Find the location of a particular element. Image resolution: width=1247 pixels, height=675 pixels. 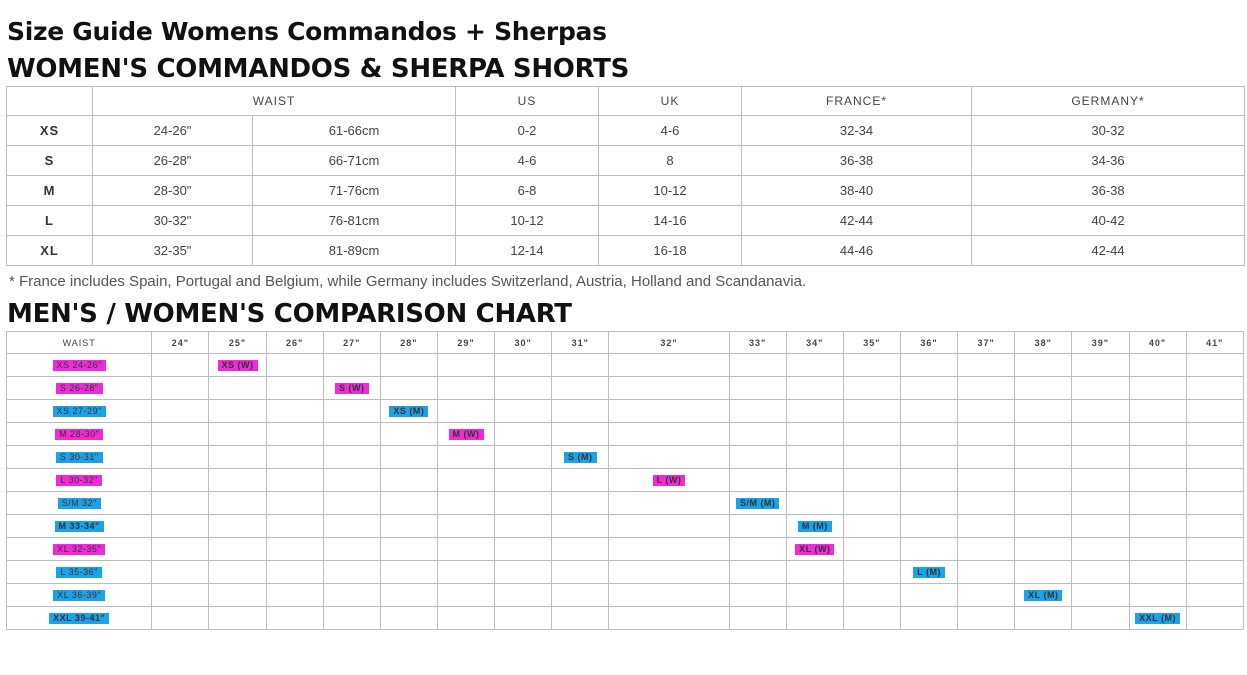

cell-us: 6-8 is located at coordinates (527, 190).